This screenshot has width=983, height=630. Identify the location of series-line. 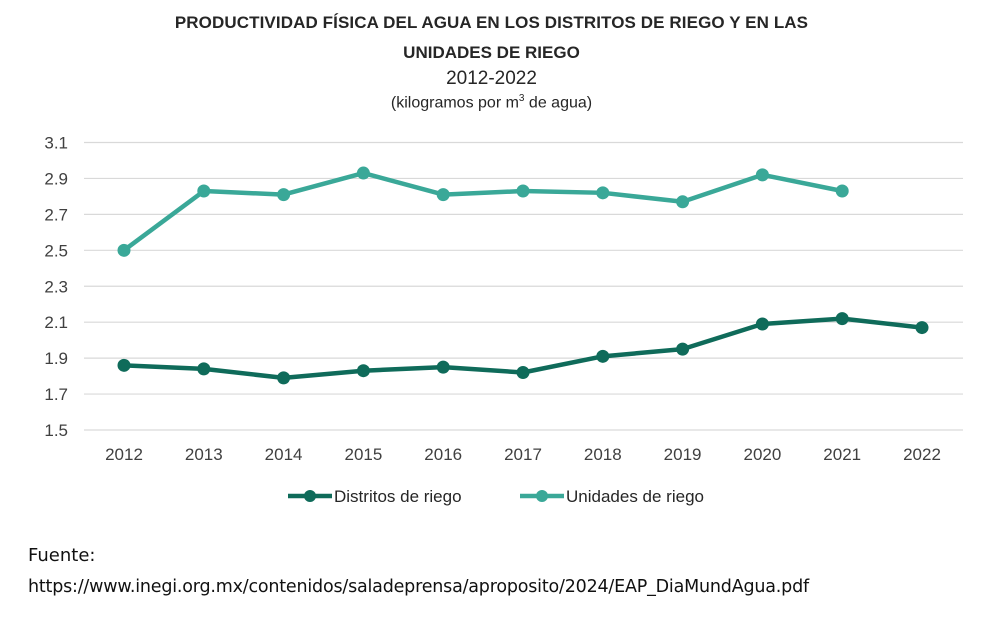
(483, 211).